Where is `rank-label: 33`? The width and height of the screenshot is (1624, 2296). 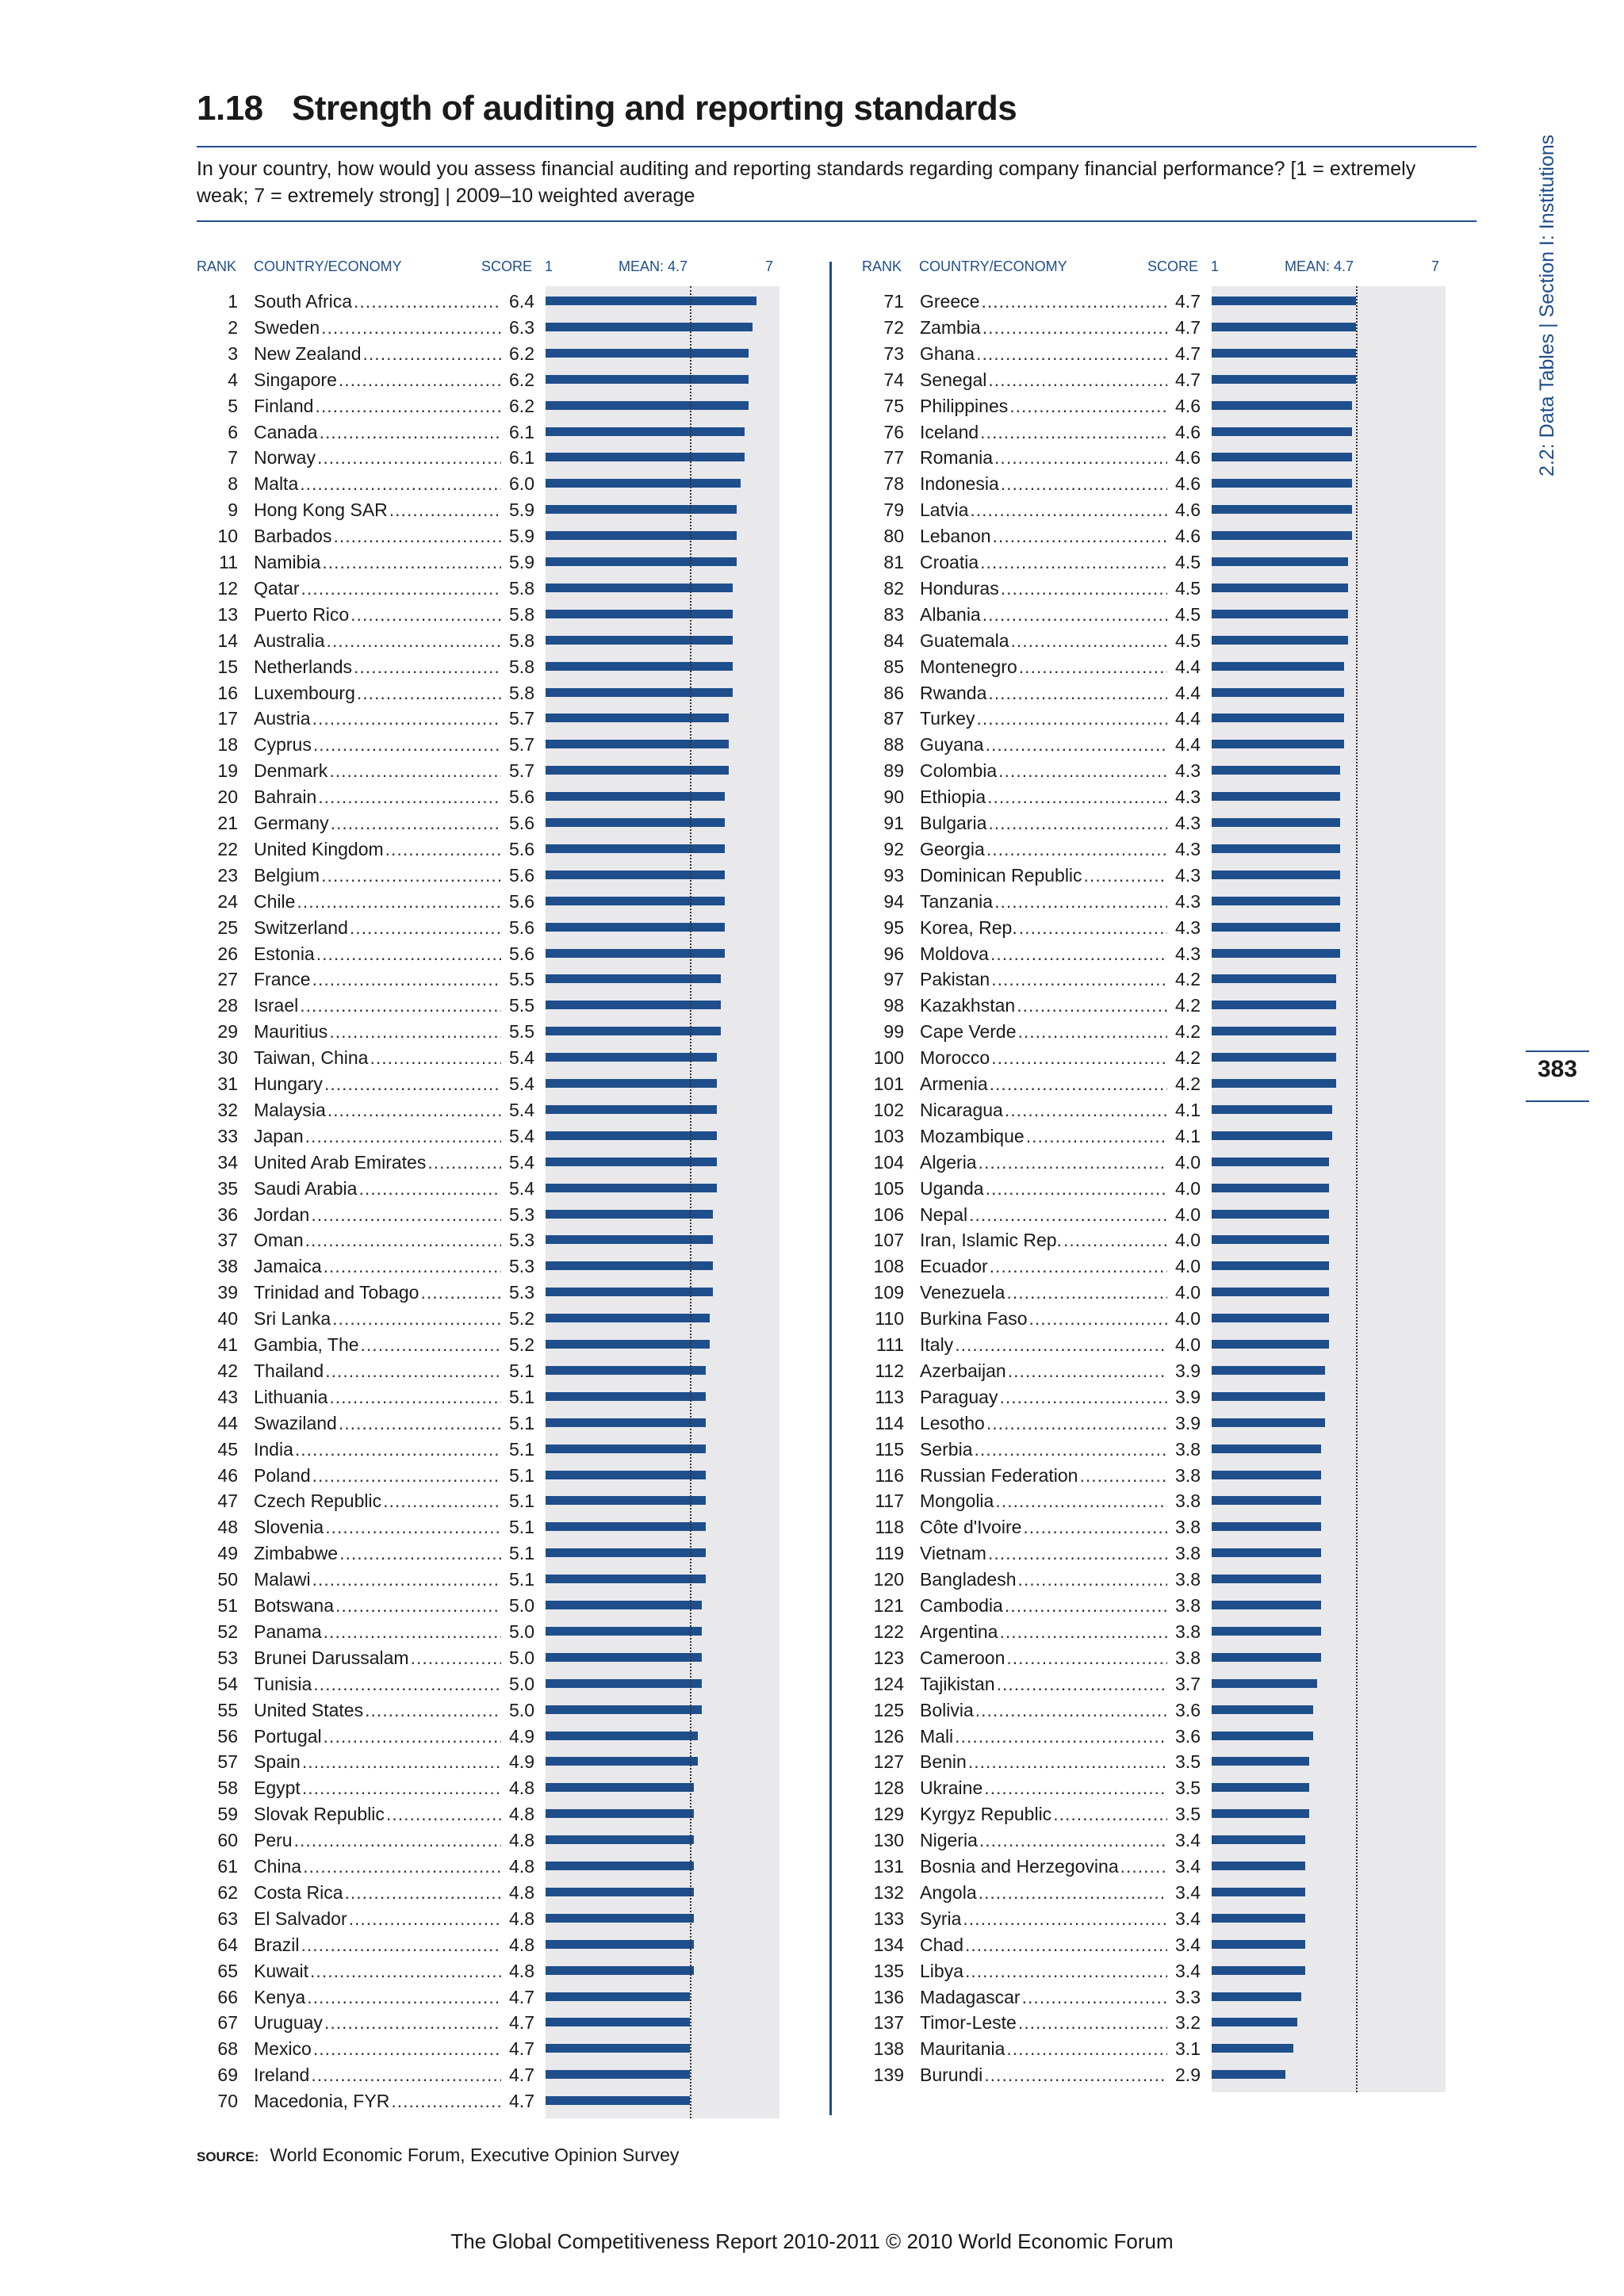 rank-label: 33 is located at coordinates (227, 1135).